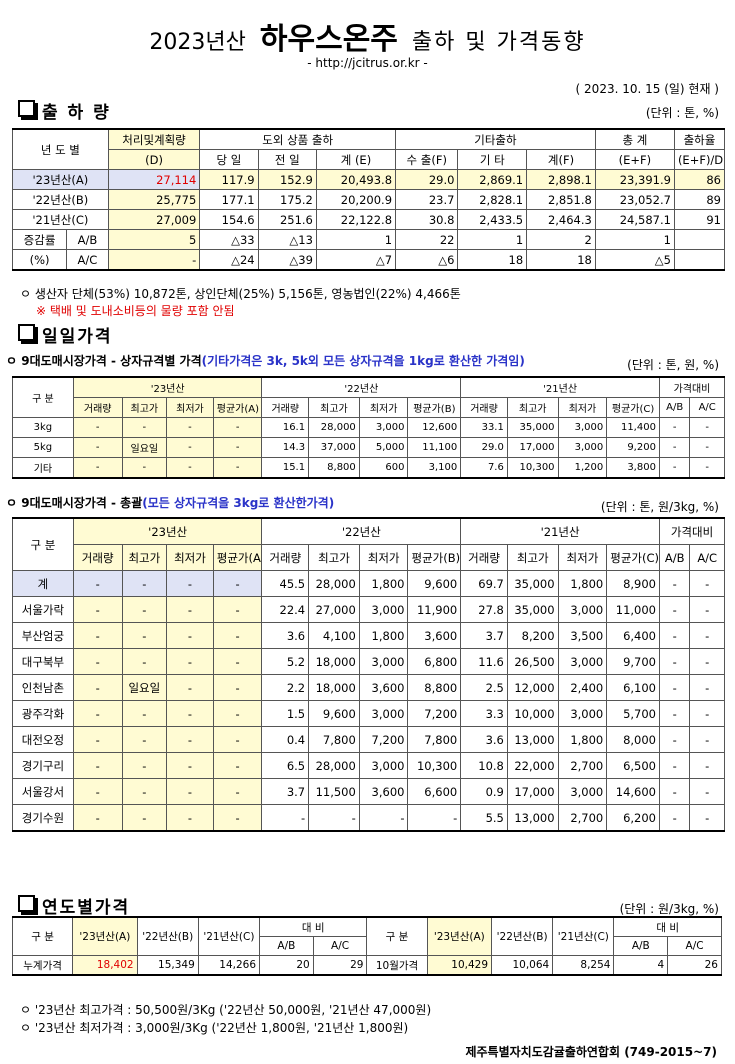 This screenshot has height=1064, width=735. What do you see at coordinates (582, 468) in the screenshot?
I see `table-cell: 1,200` at bounding box center [582, 468].